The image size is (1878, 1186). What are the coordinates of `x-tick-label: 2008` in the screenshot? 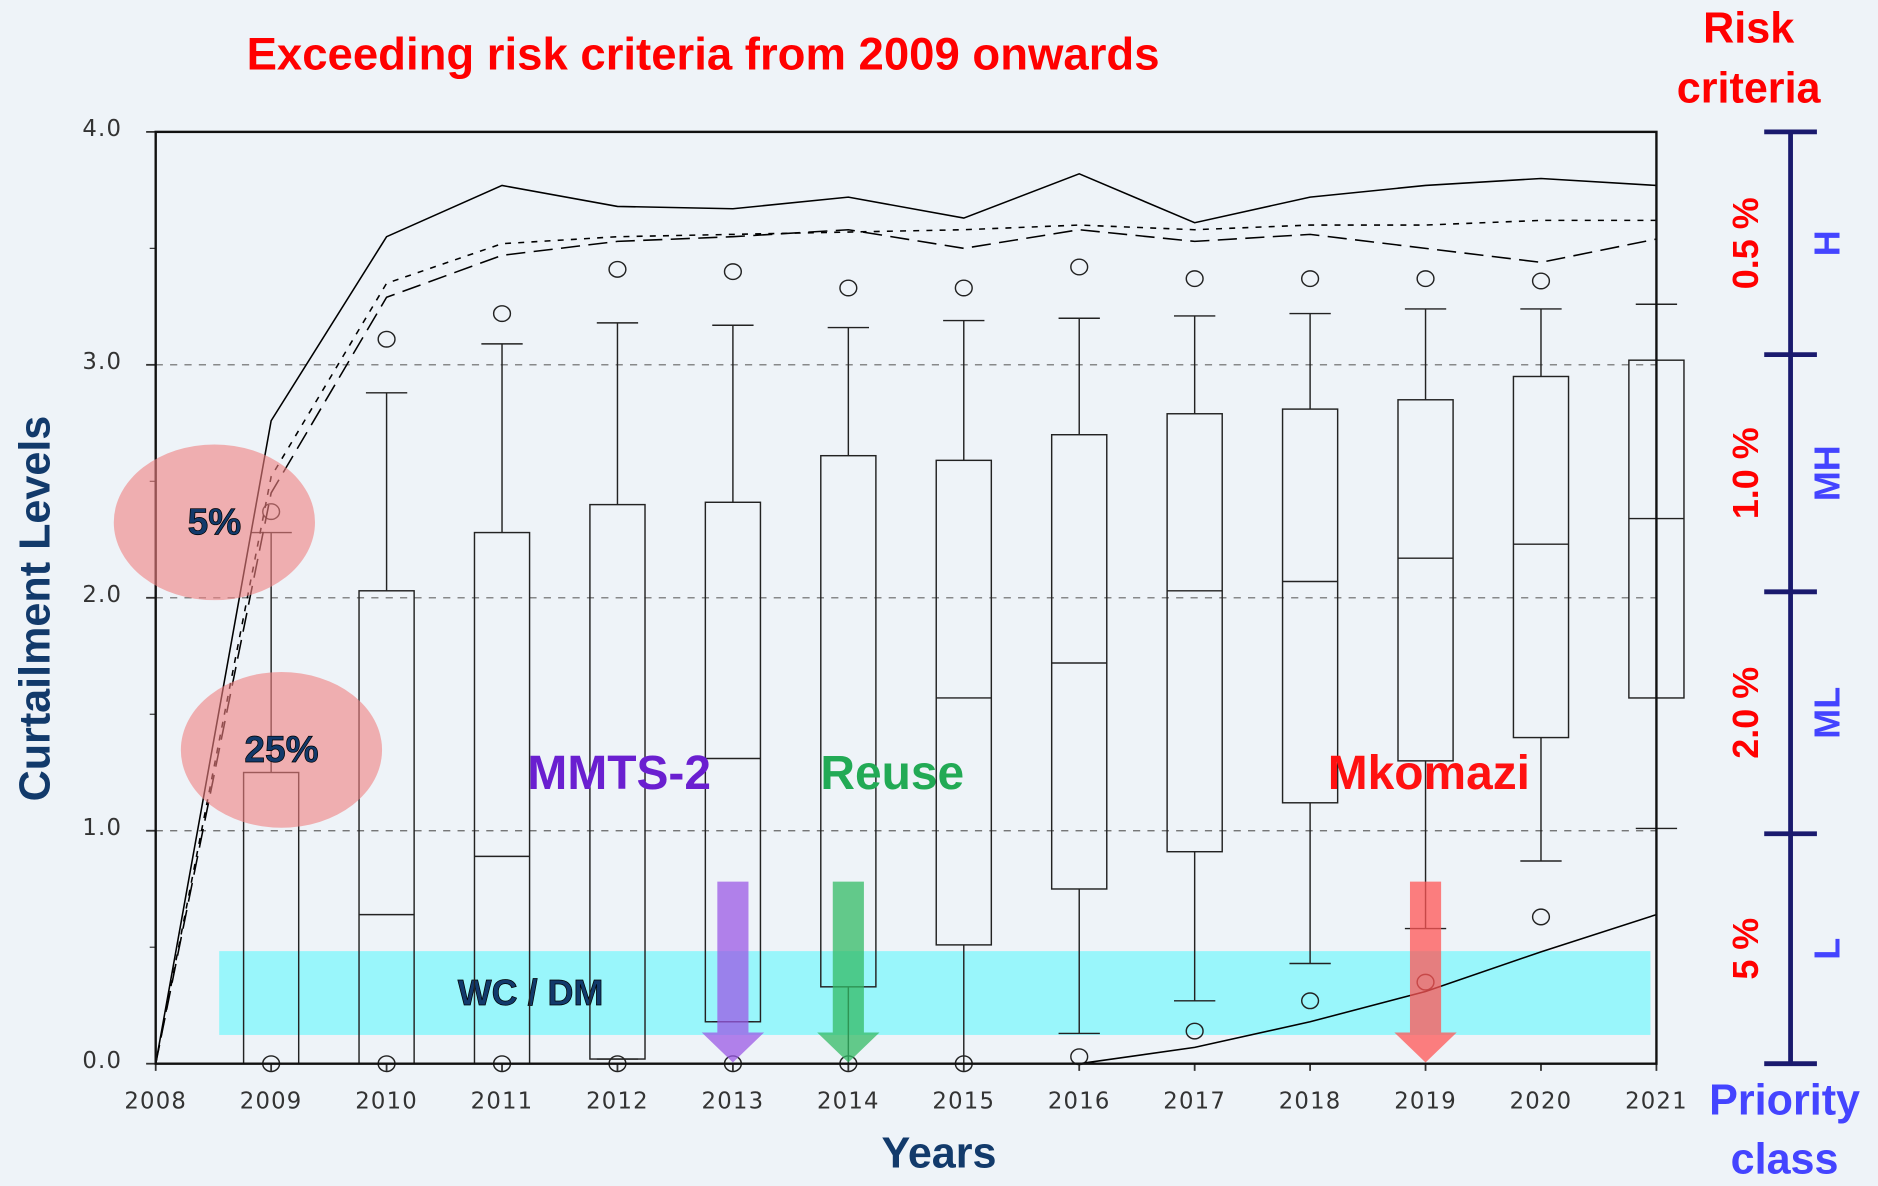 It's located at (155, 1102).